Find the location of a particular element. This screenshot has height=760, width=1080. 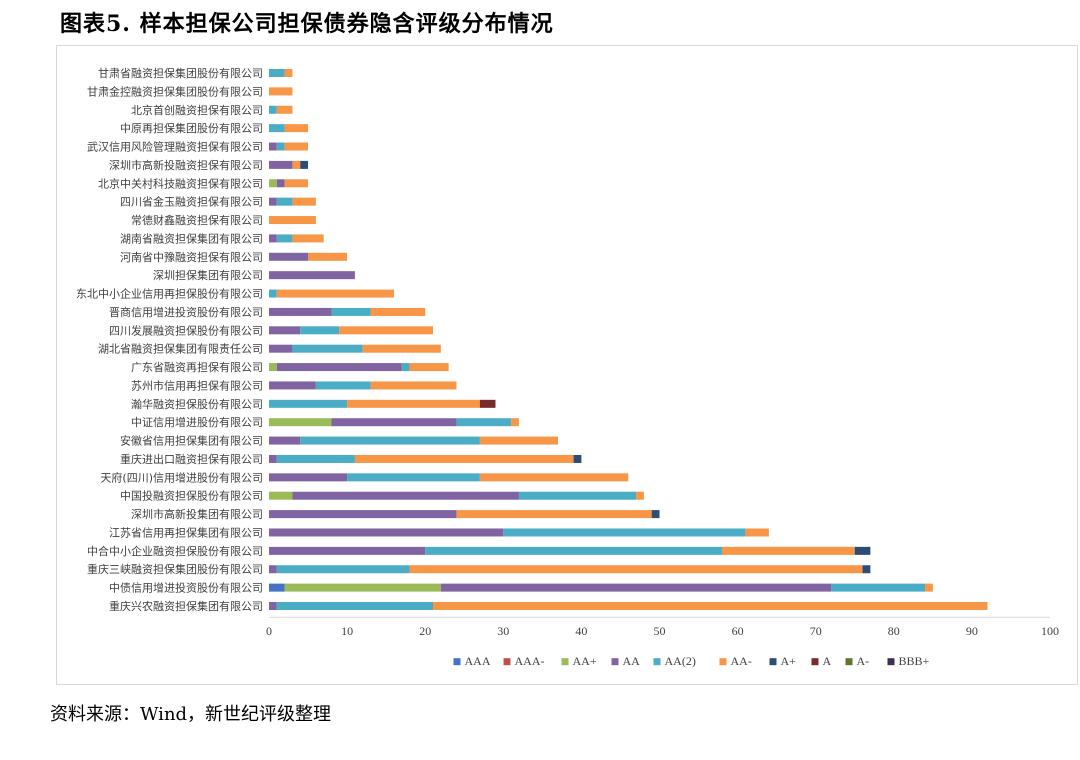

x-tick-label: 50 is located at coordinates (660, 631).